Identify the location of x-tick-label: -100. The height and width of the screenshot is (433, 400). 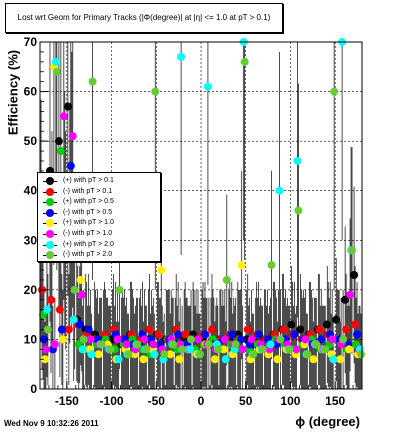
(112, 401).